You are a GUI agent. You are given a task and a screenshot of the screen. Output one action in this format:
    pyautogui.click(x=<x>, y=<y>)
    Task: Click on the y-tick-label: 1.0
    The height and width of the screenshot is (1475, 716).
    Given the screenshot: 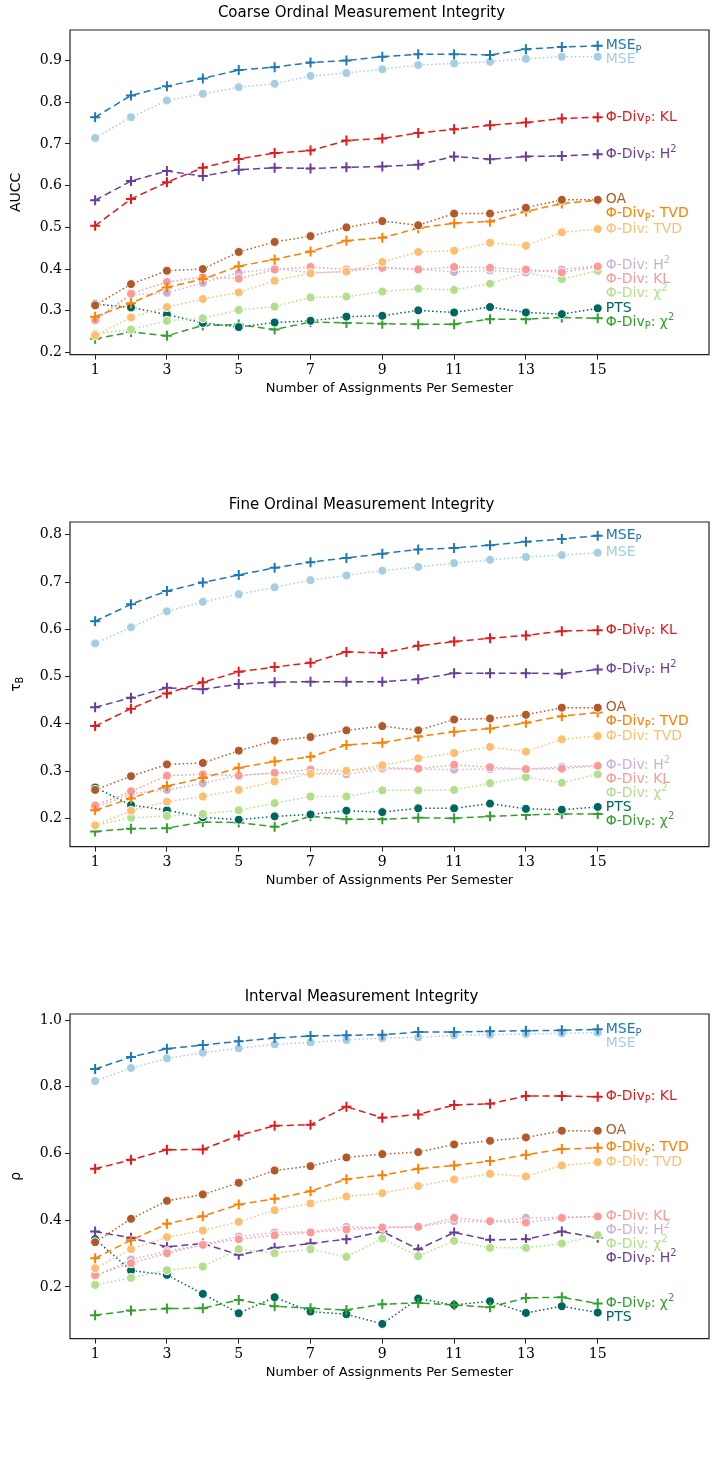 What is the action you would take?
    pyautogui.click(x=50, y=1018)
    